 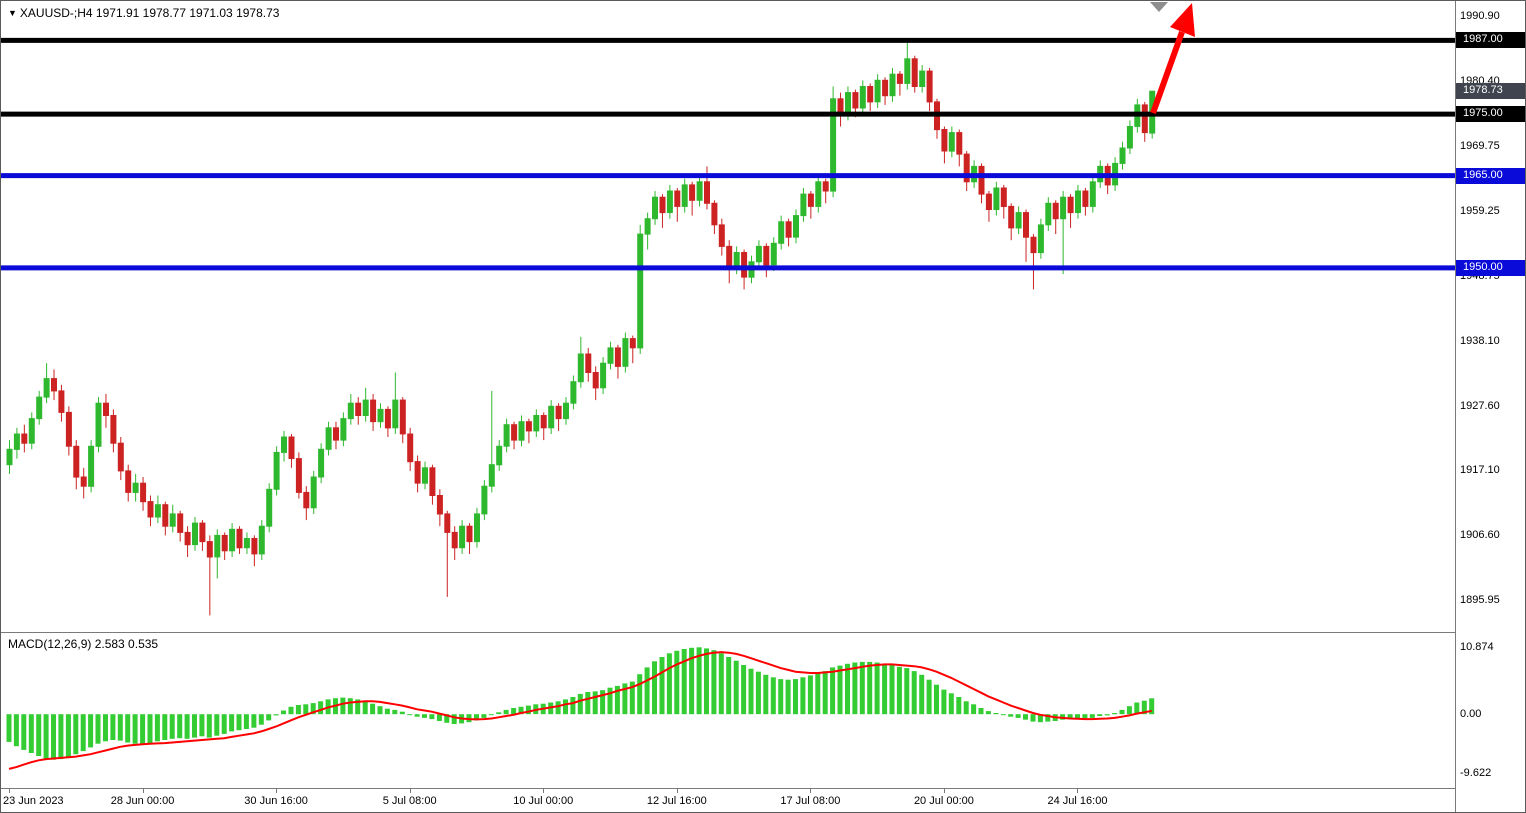 I want to click on price-axis-tick: 1927.60, so click(x=1480, y=405).